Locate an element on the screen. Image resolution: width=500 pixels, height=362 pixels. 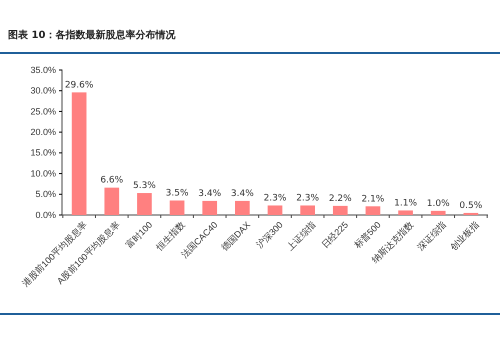
data-label: 1.0% is located at coordinates (438, 203).